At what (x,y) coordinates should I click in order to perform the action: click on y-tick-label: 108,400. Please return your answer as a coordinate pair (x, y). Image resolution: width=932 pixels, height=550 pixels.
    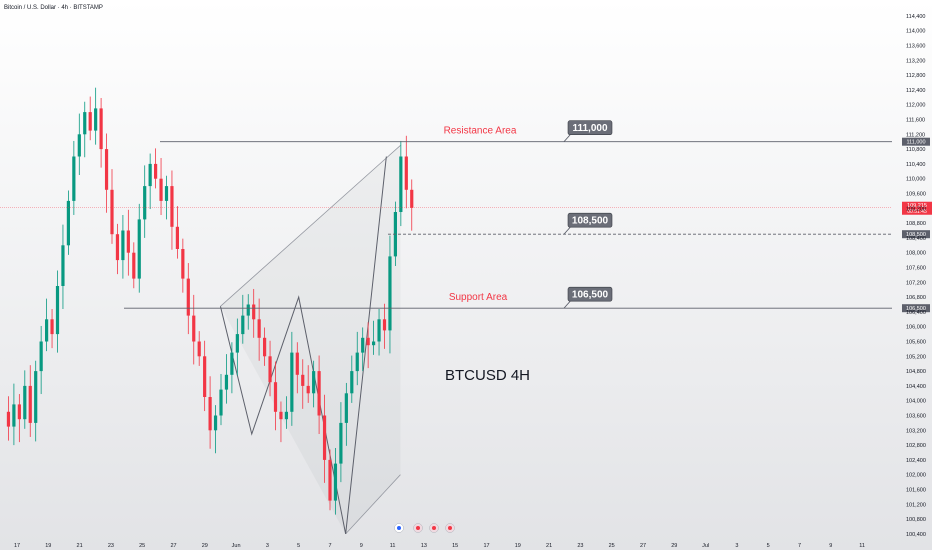
    Looking at the image, I should click on (916, 239).